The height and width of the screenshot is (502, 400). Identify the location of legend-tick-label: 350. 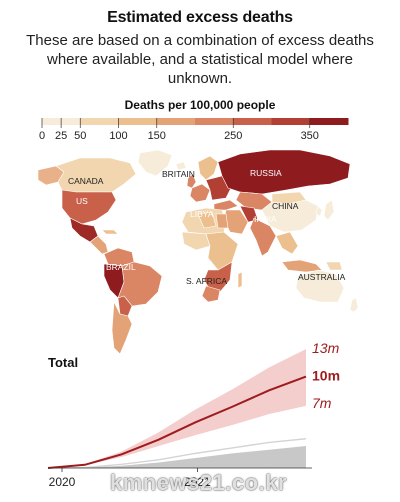
(310, 136).